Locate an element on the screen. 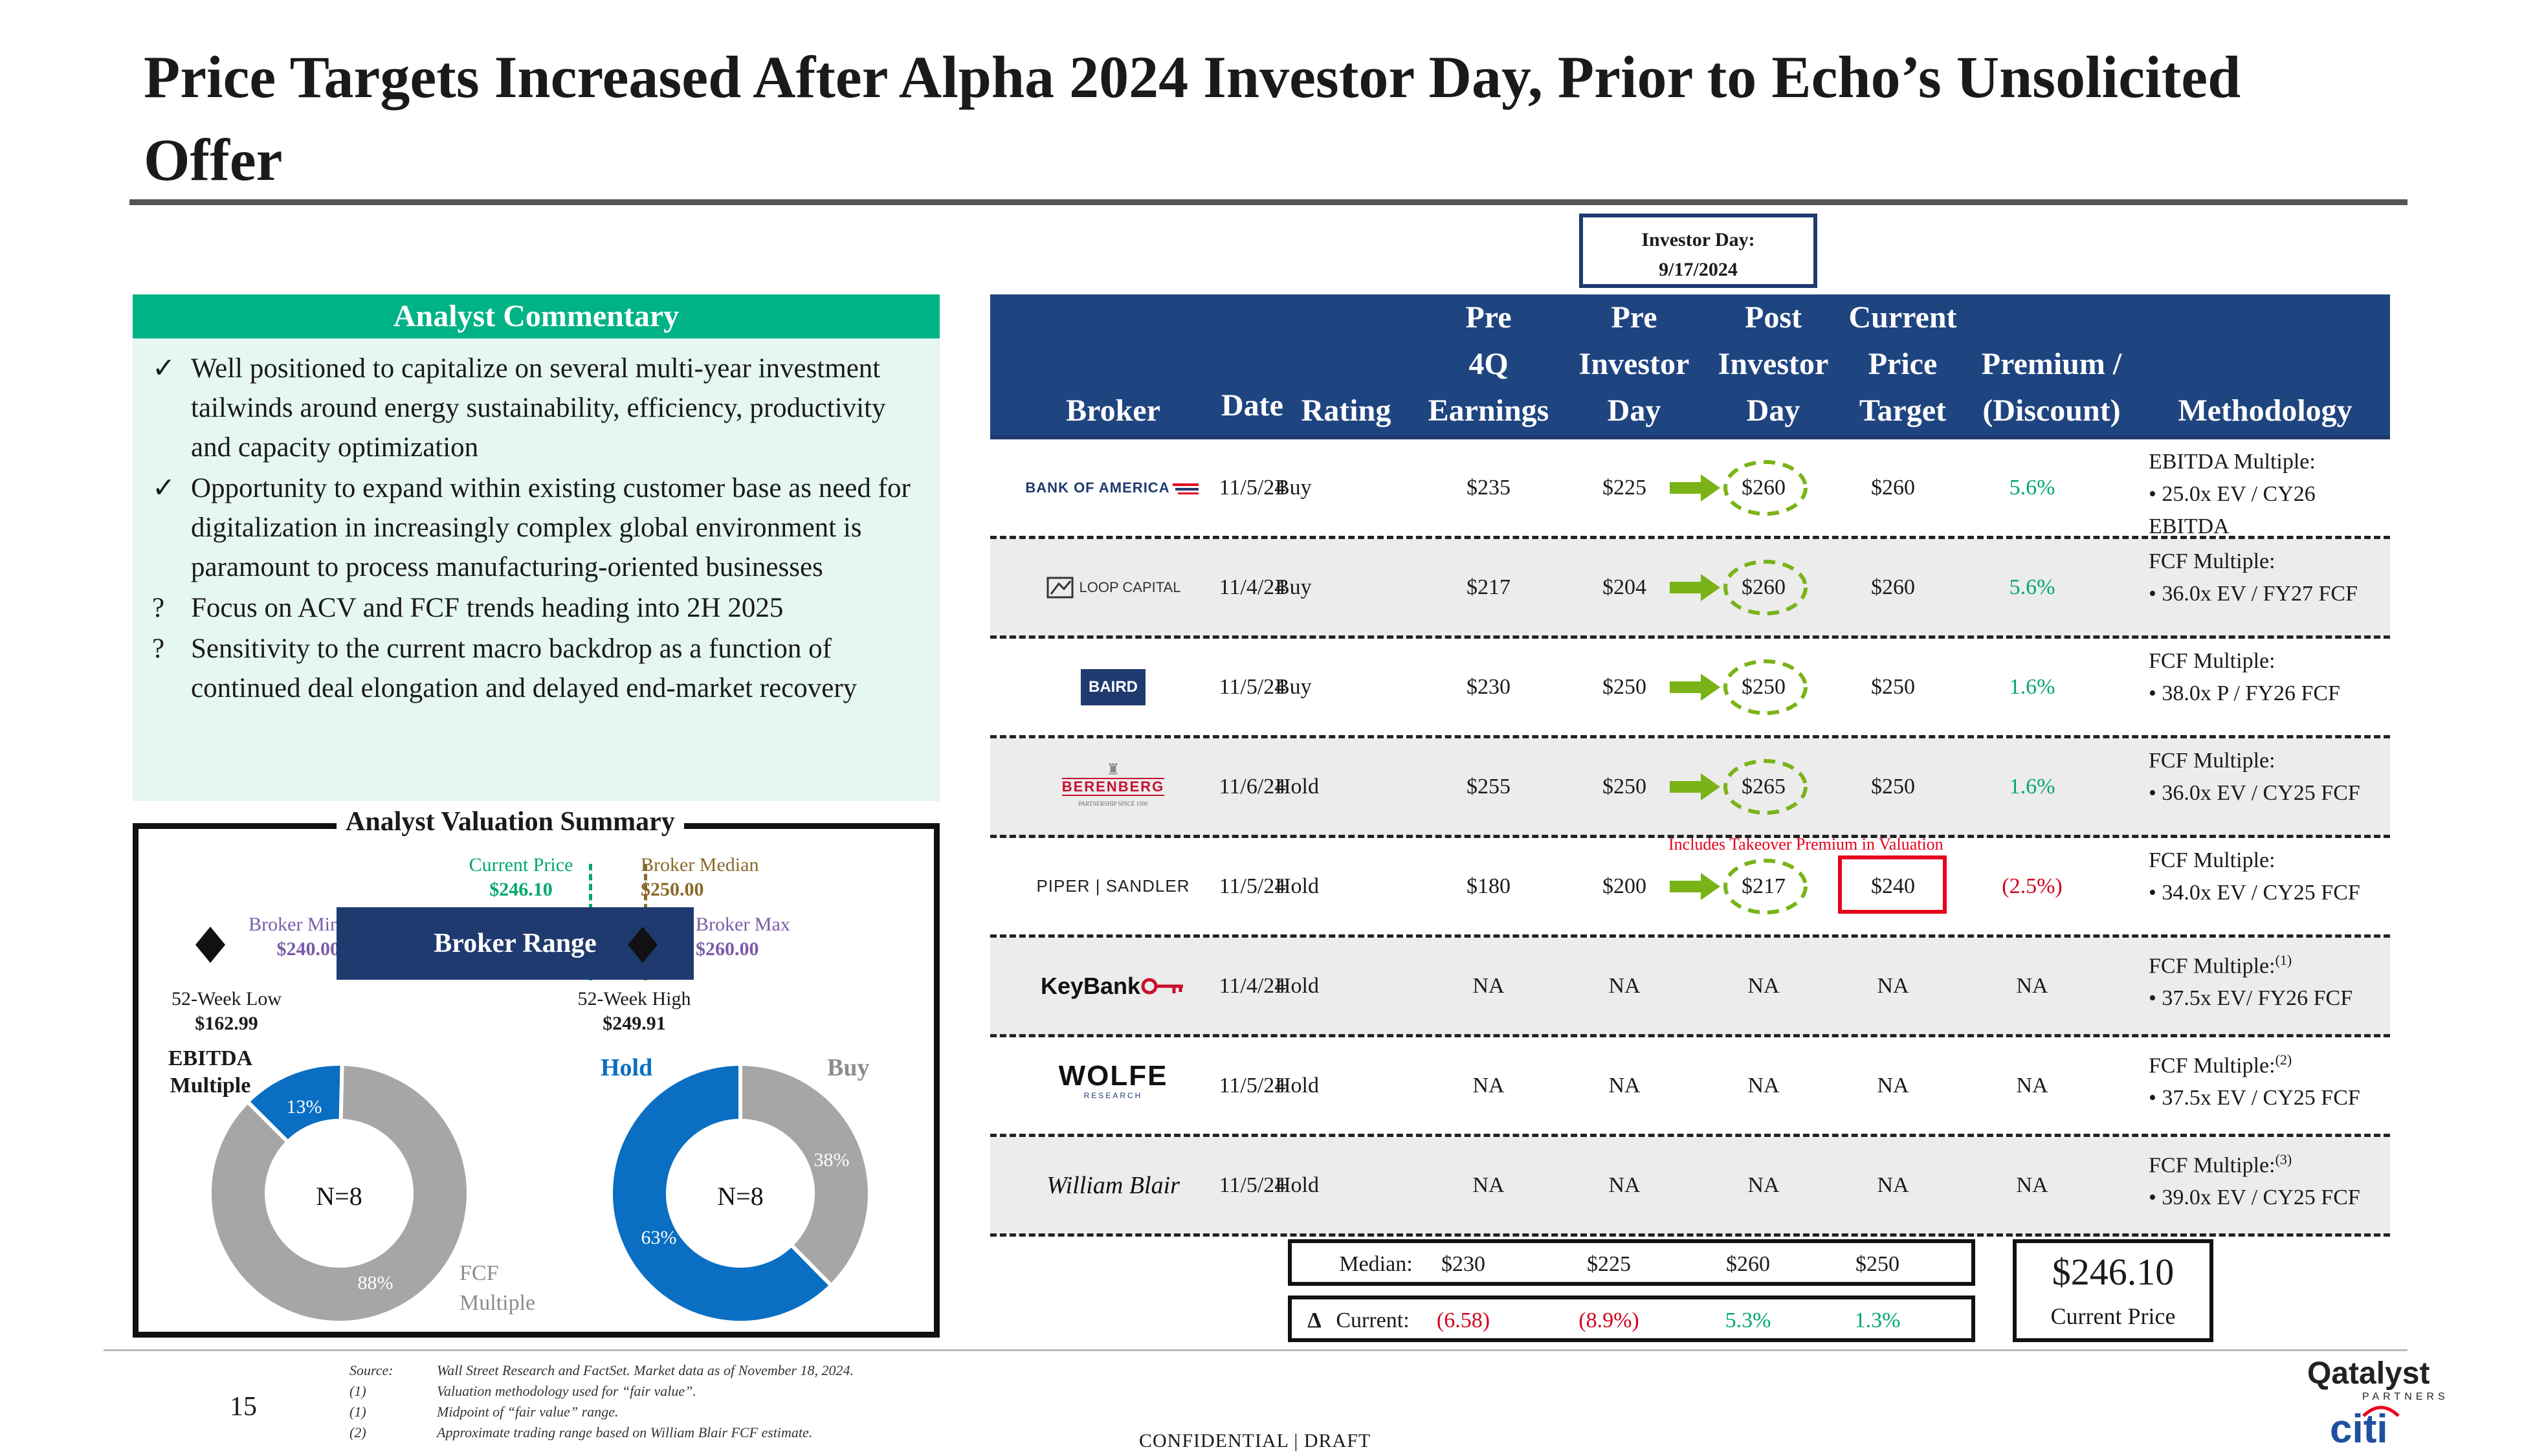  loop-capital-icon is located at coordinates (1060, 587).